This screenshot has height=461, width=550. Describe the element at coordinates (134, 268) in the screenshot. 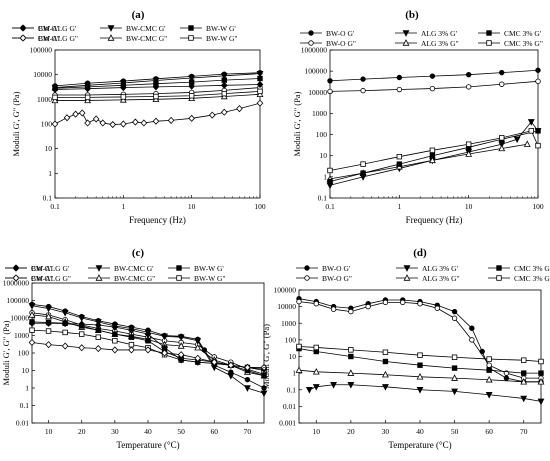

I see `legend-label: BW-CMC G'` at that location.